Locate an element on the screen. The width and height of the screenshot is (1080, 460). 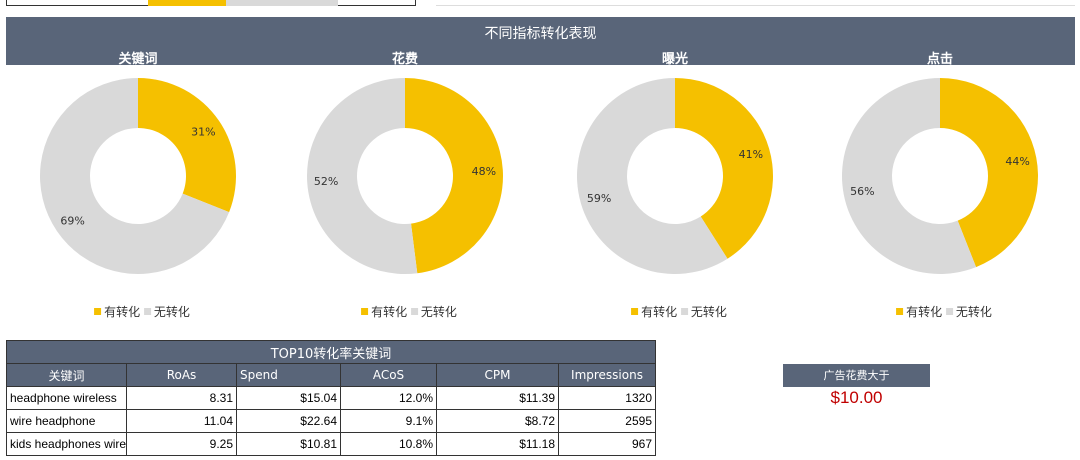
top-gray-cell is located at coordinates (282, 3).